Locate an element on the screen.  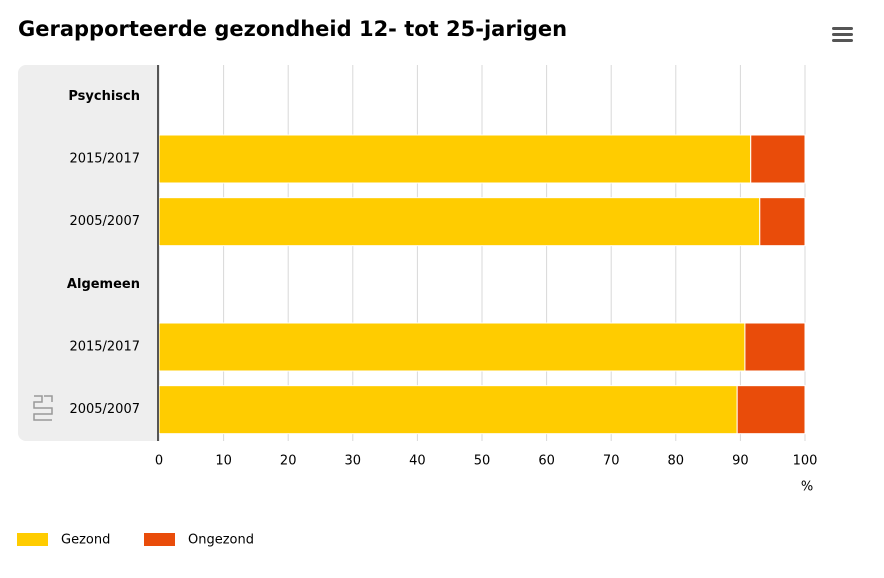
legend-label: Ongezond is located at coordinates (221, 540).